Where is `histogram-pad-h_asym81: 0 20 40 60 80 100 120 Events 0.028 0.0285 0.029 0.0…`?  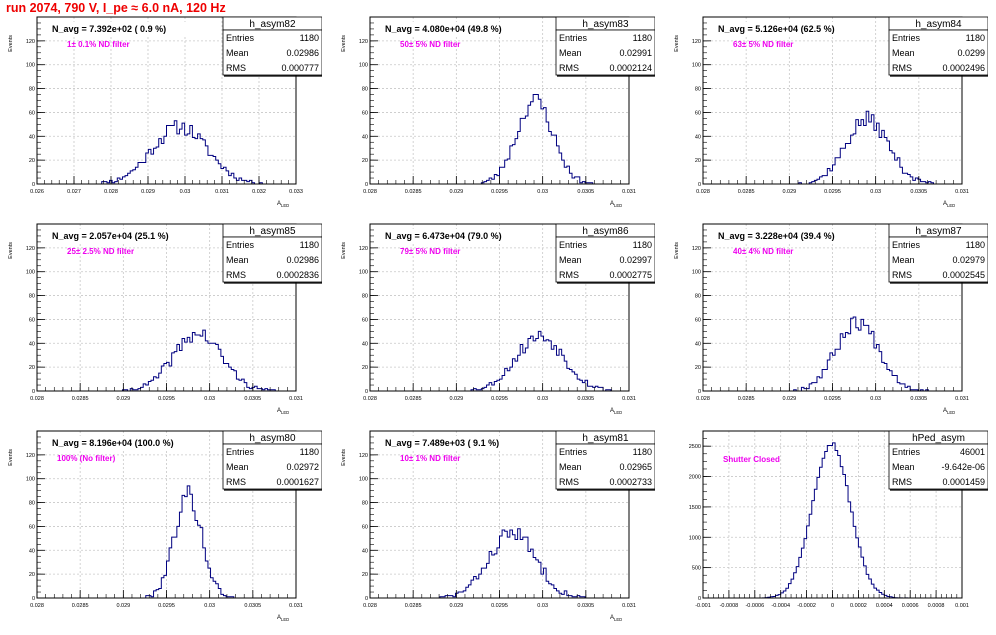 histogram-pad-h_asym81: 0 20 40 60 80 100 120 Events 0.028 0.0285 0.029 0.0… is located at coordinates (494, 532).